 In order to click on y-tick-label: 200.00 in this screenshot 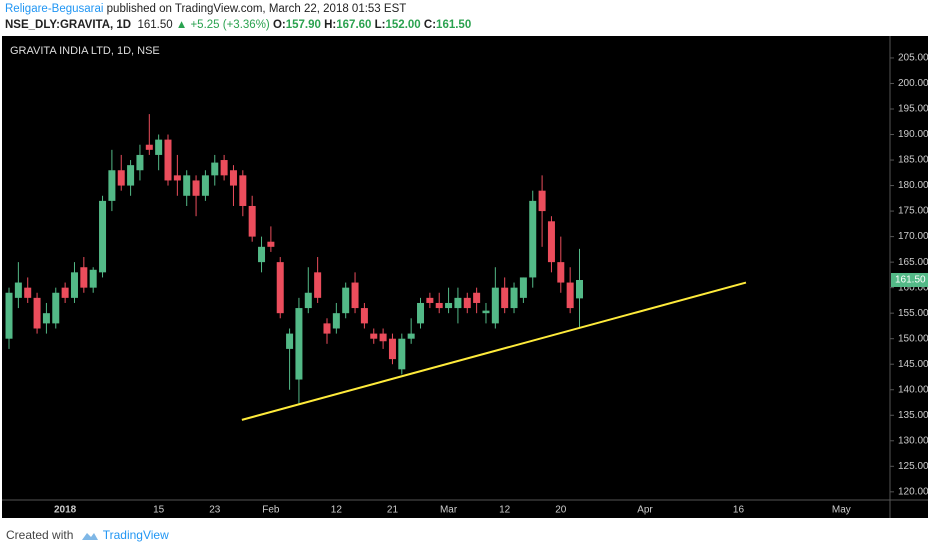, I will do `click(913, 83)`.